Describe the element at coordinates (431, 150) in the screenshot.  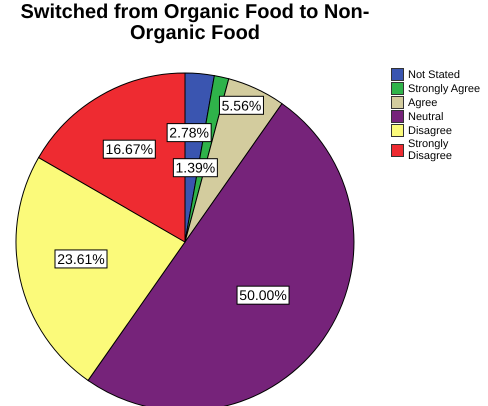
I see `legend-label: Strongly Disagree` at that location.